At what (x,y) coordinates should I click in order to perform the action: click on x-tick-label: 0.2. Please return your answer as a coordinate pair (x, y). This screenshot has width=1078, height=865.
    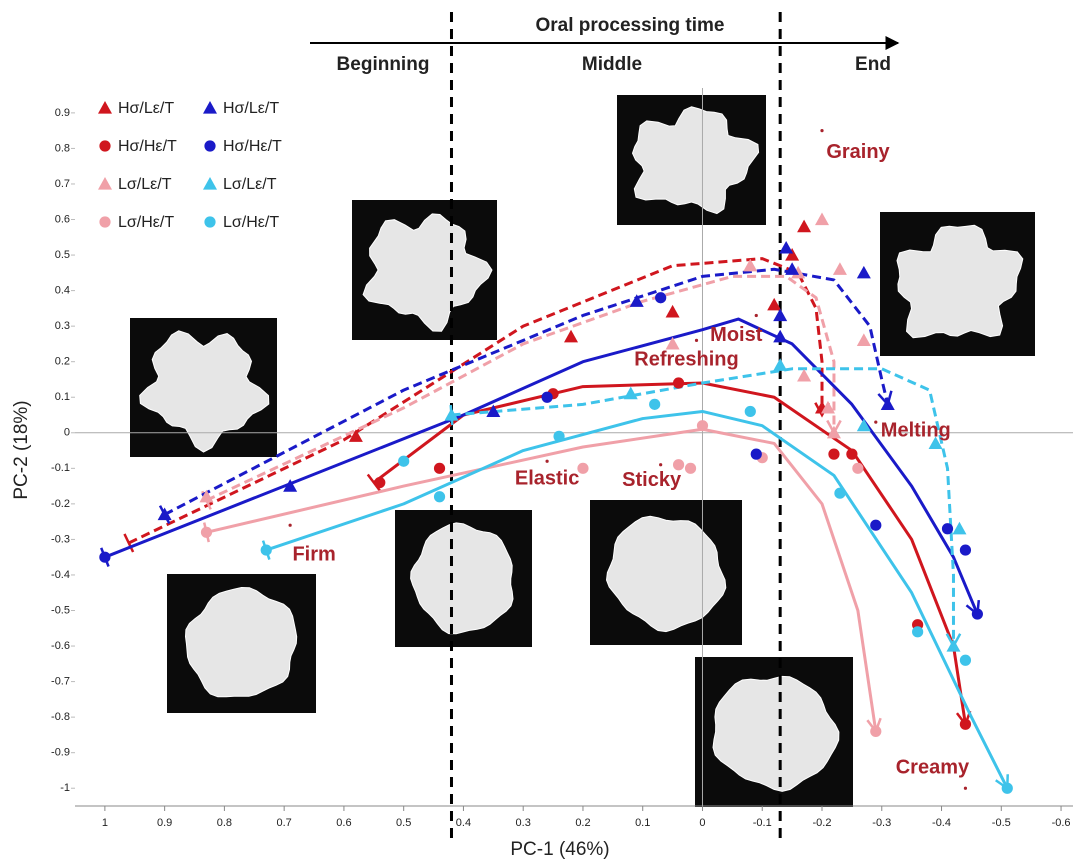
    Looking at the image, I should click on (582, 823).